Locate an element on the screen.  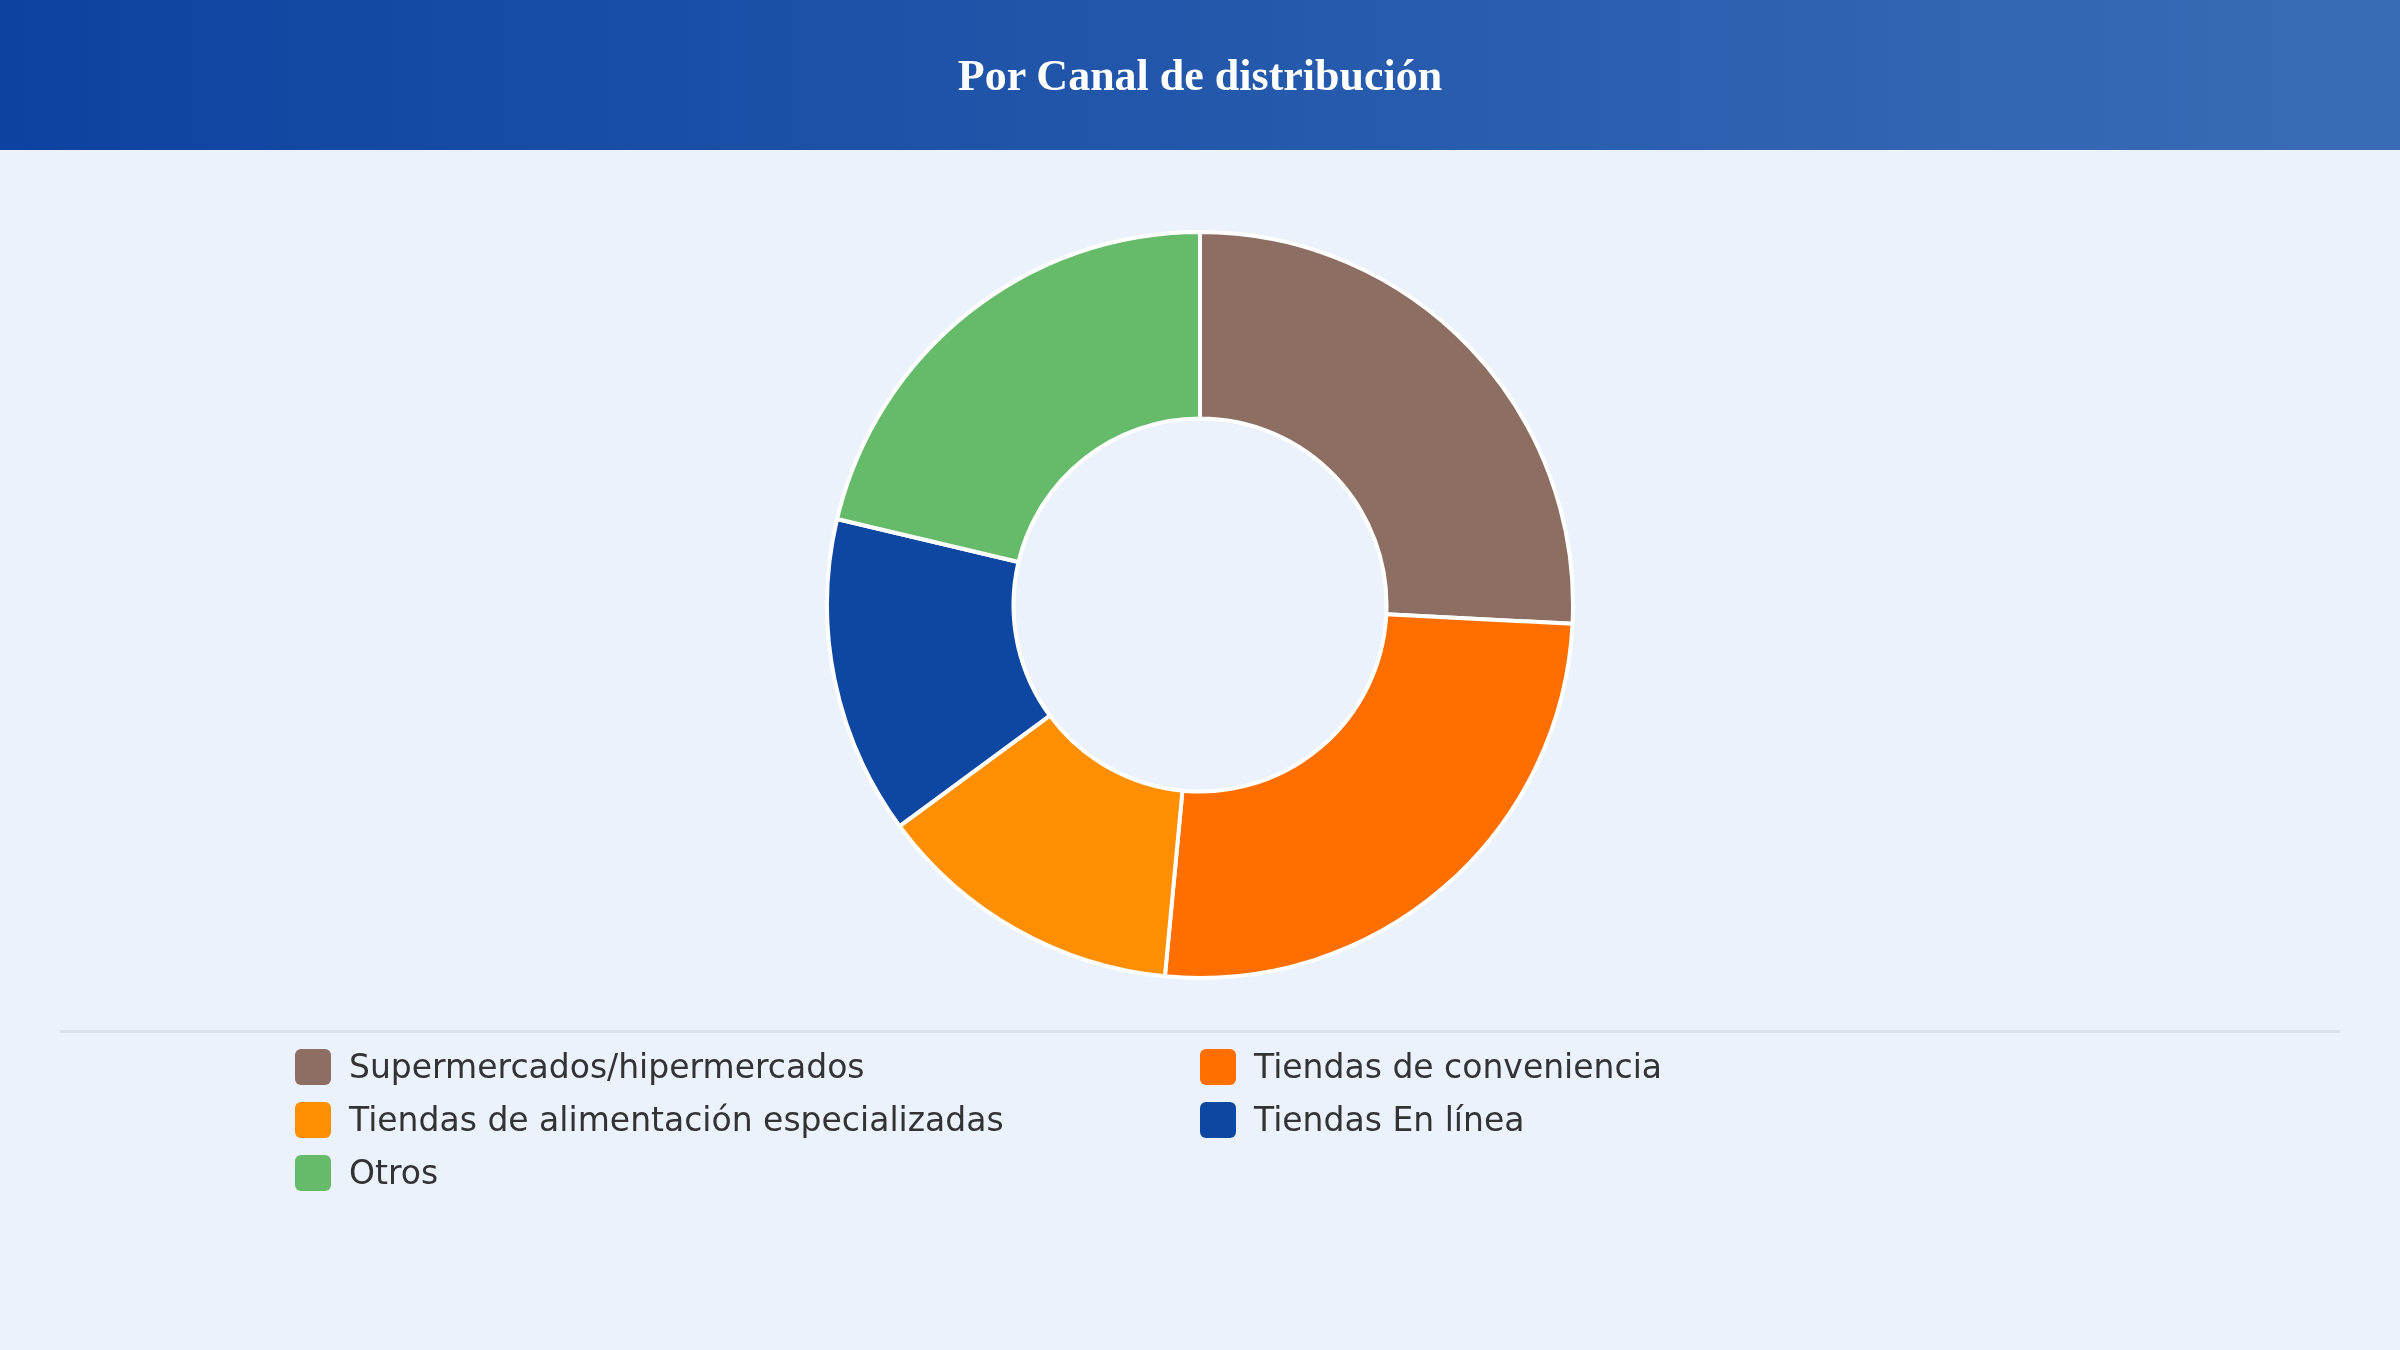
legend-label: Tiendas En línea is located at coordinates (1389, 1119).